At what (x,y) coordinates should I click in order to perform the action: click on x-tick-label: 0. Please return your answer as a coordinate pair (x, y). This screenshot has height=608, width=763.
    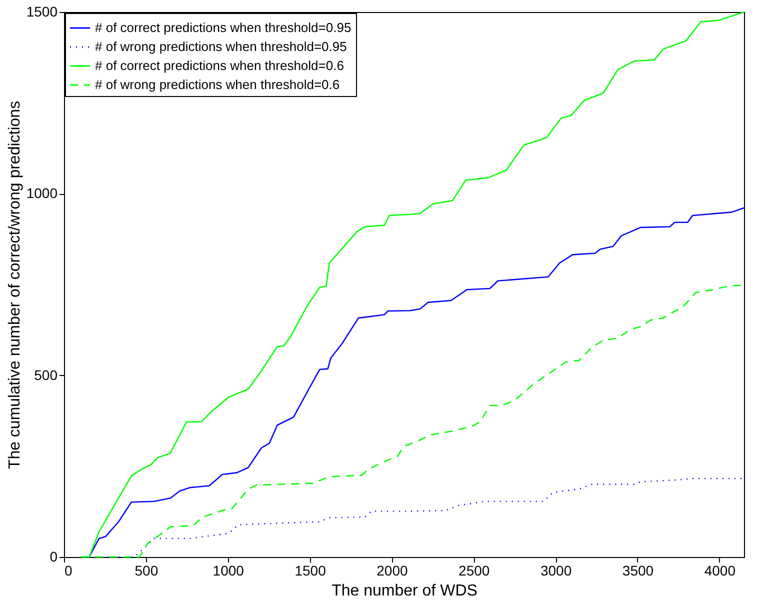
    Looking at the image, I should click on (68, 570).